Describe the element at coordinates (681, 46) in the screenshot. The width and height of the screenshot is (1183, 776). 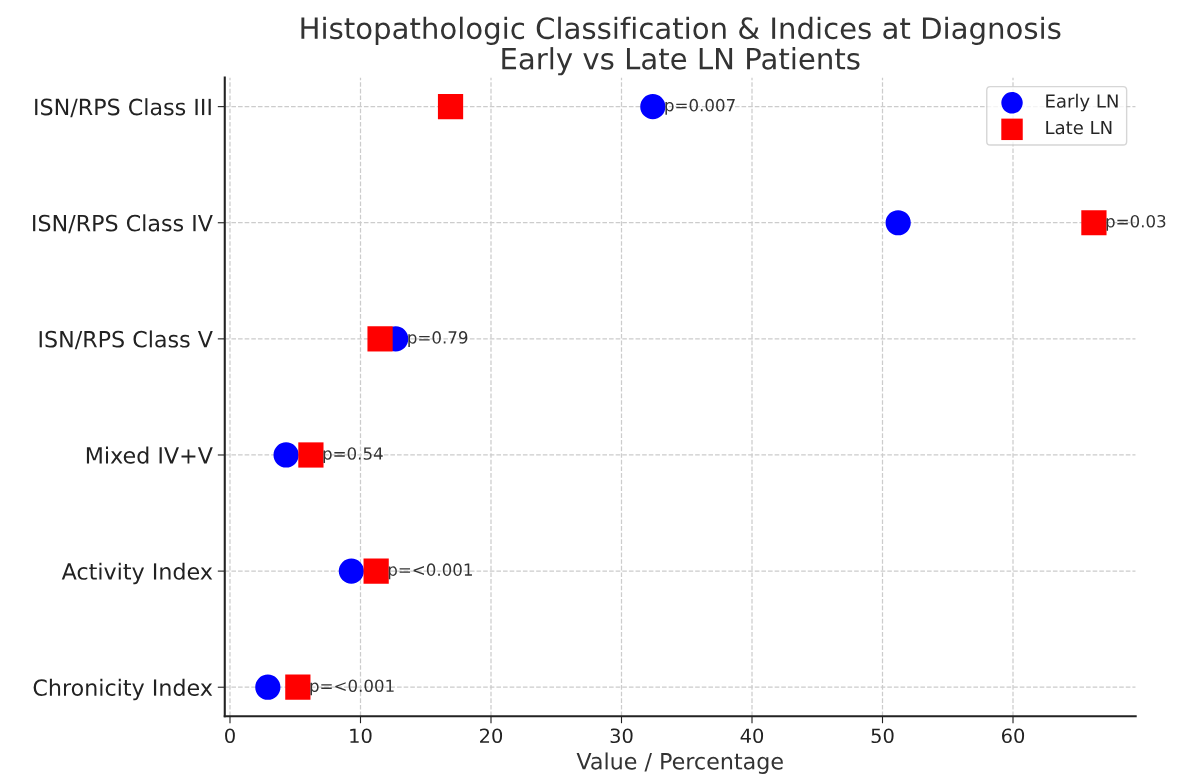
I see `chart-title: Histopathologic Classification & Indices at Diagnosis Early vs Late LN Patients` at that location.